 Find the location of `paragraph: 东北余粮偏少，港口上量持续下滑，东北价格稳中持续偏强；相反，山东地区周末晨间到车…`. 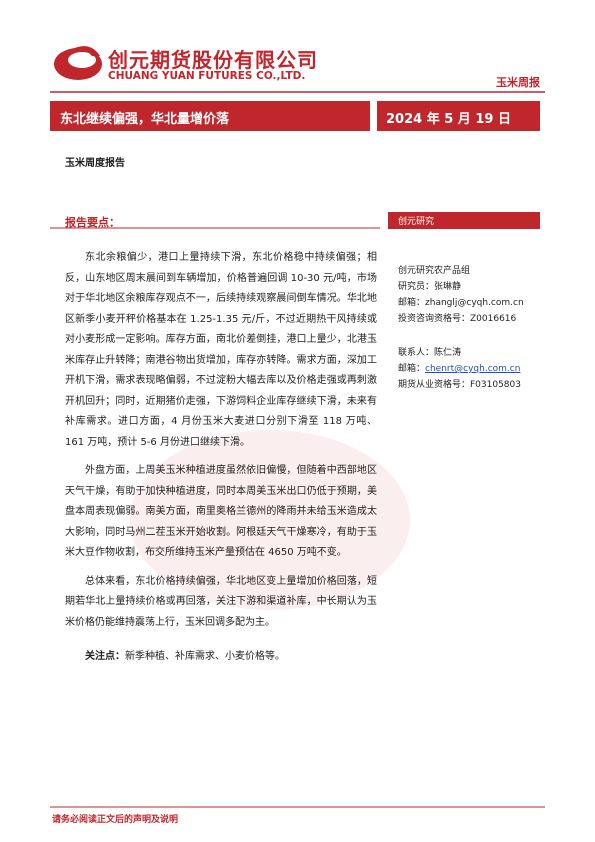

paragraph: 东北余粮偏少，港口上量持续下滑，东北价格稳中持续偏强；相反，山东地区周末晨间到车… is located at coordinates (221, 350).